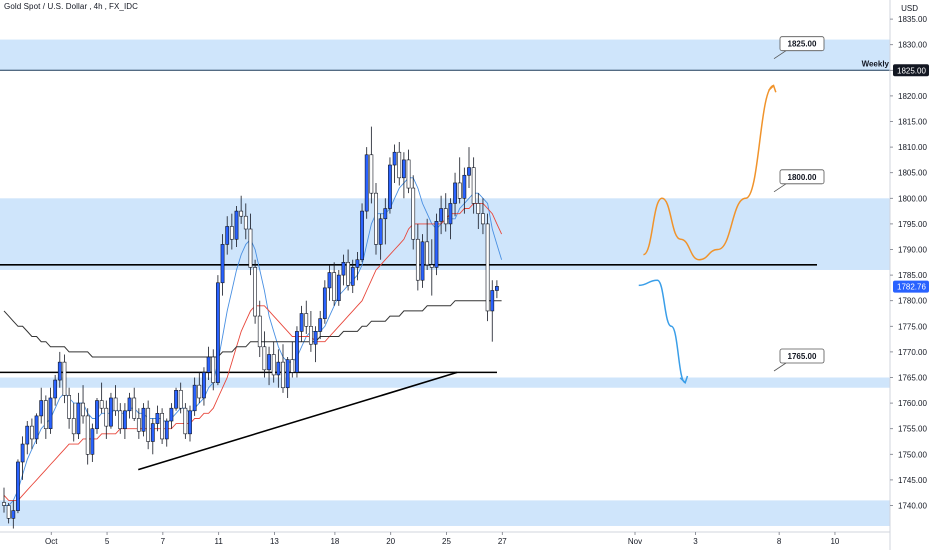 This screenshot has height=550, width=932. What do you see at coordinates (51, 541) in the screenshot?
I see `x-tick-label: Oct` at bounding box center [51, 541].